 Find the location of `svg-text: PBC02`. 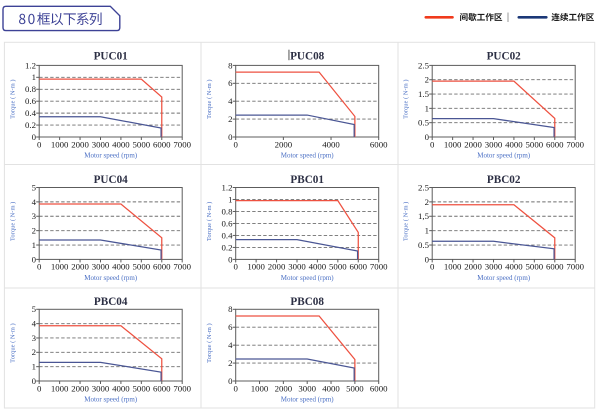

svg-text: PBC02 is located at coordinates (504, 180).